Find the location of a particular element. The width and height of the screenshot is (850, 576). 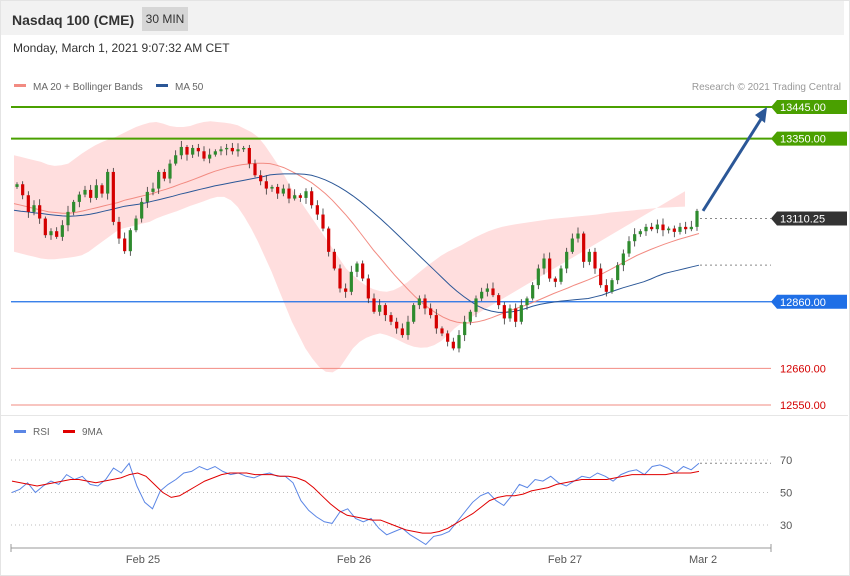

ma50-legend-swatch is located at coordinates (162, 85).